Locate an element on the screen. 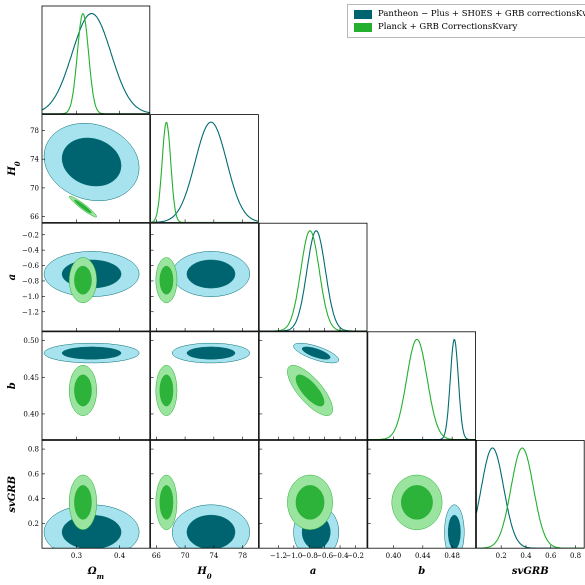 This screenshot has height=585, width=585. x-tick-label-sv: 0.4 is located at coordinates (526, 556).